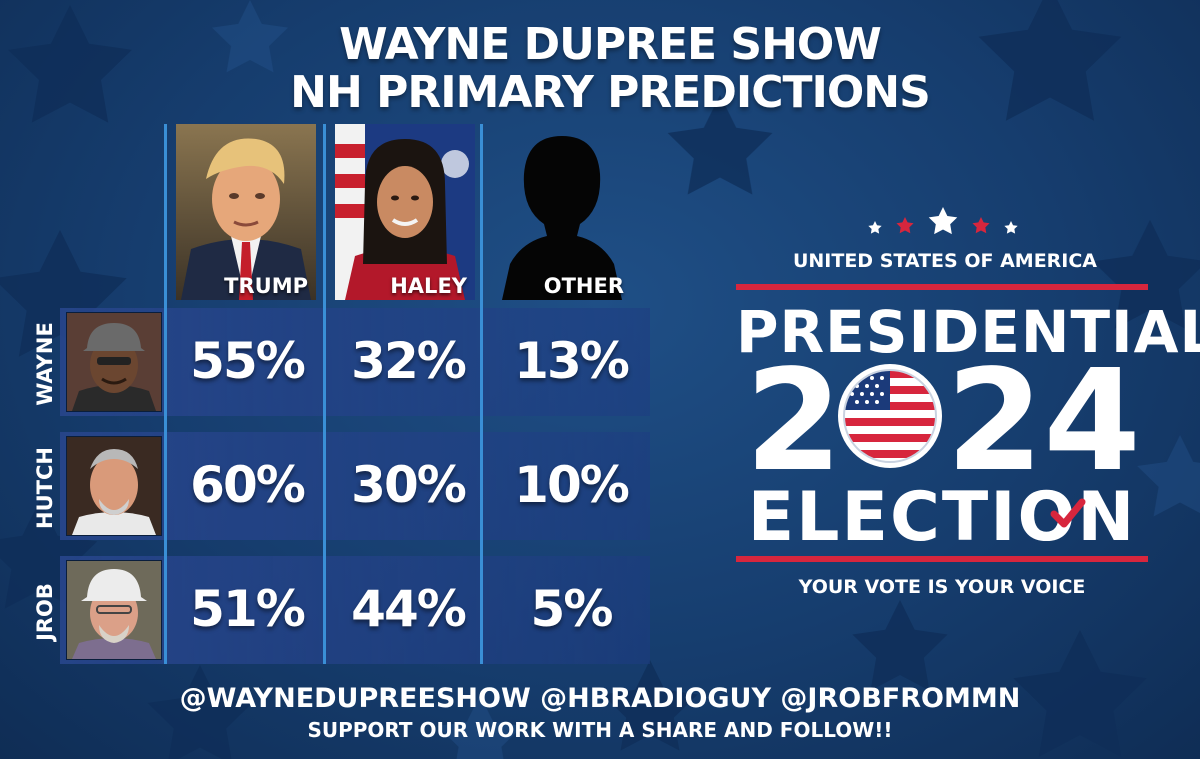  Describe the element at coordinates (562, 218) in the screenshot. I see `silhouette-portrait` at that location.